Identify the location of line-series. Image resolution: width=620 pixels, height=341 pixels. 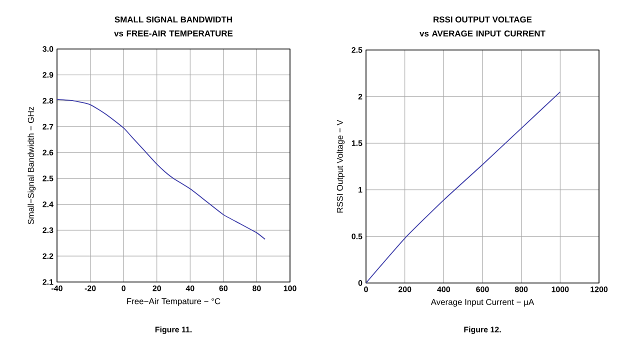
(161, 169).